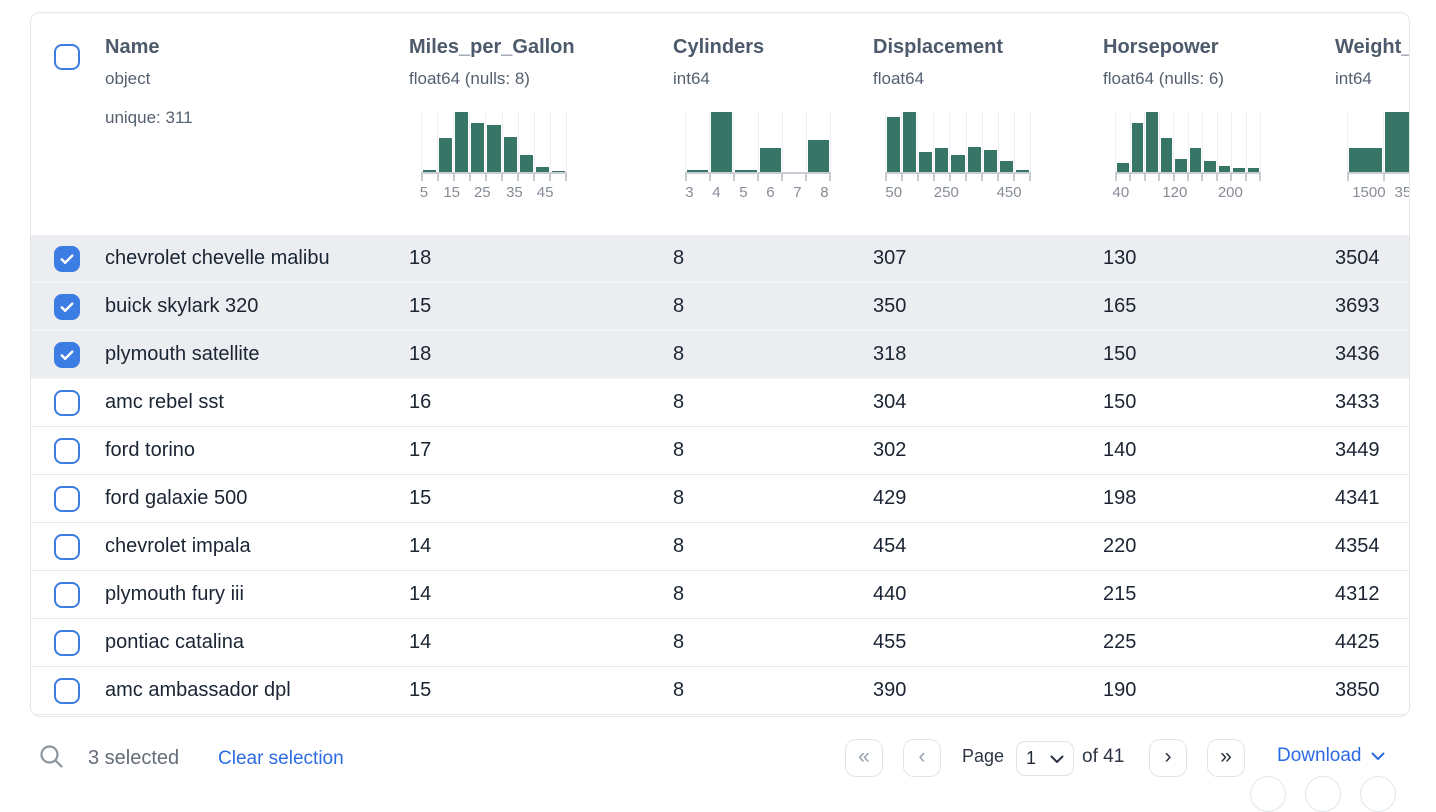 The height and width of the screenshot is (812, 1436). What do you see at coordinates (1120, 306) in the screenshot?
I see `value-cell: 165` at bounding box center [1120, 306].